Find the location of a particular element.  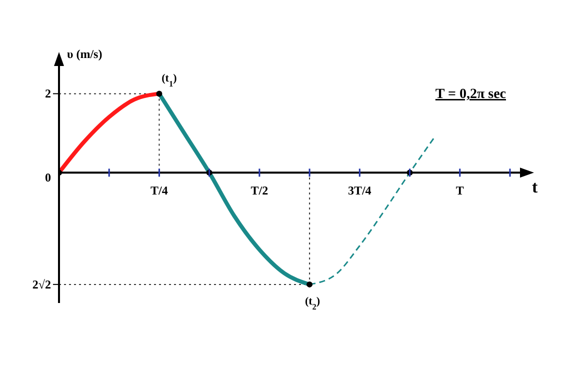

y-tick-label: 2 is located at coordinates (48, 93).